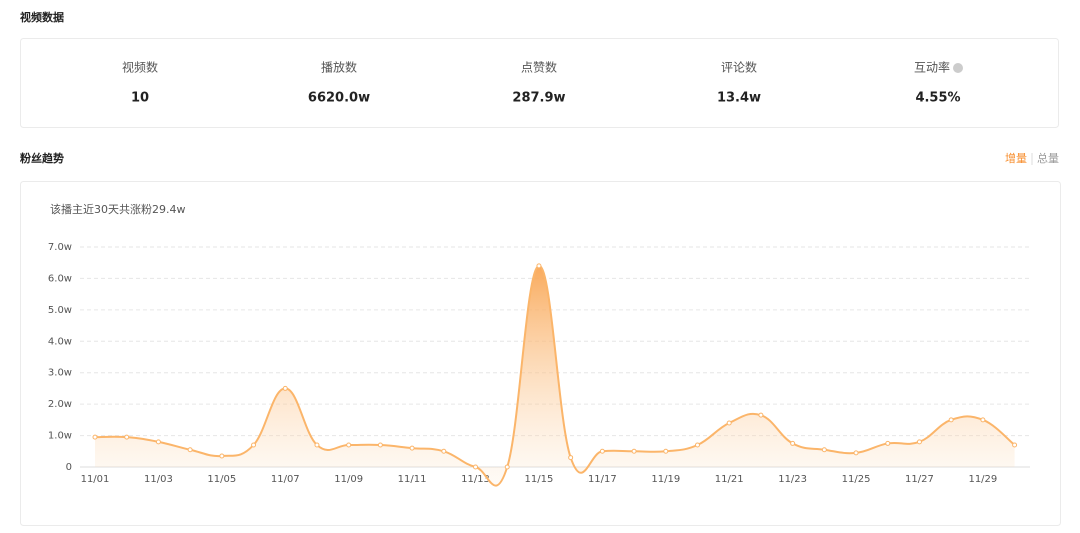 This screenshot has width=1080, height=533. What do you see at coordinates (958, 68) in the screenshot?
I see `info-icon` at bounding box center [958, 68].